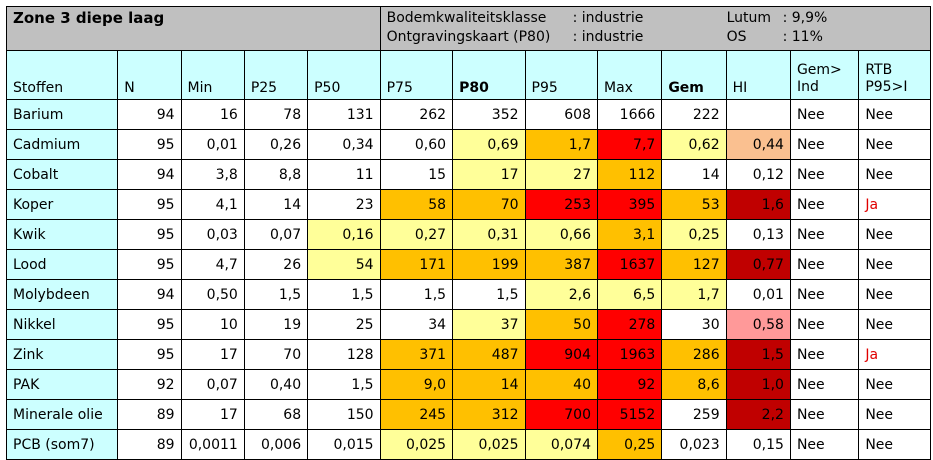 The width and height of the screenshot is (933, 460). Describe the element at coordinates (62, 114) in the screenshot. I see `substance-name: Barium` at that location.